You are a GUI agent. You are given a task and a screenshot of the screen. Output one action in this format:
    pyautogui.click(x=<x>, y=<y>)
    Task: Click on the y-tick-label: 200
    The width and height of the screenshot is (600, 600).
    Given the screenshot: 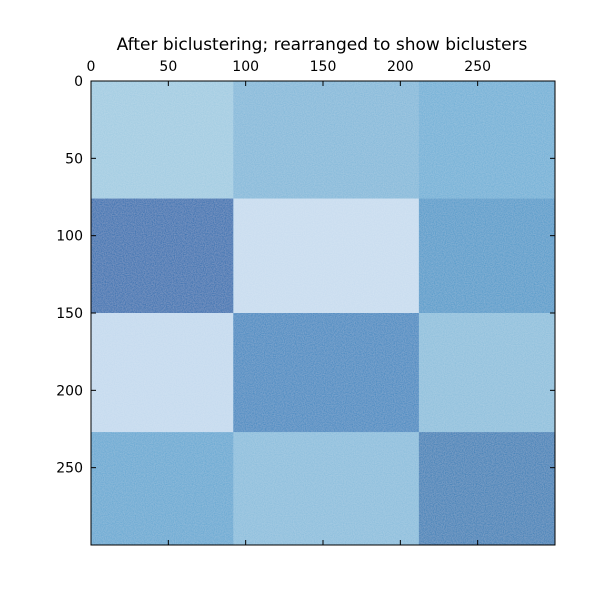 What is the action you would take?
    pyautogui.click(x=69, y=391)
    